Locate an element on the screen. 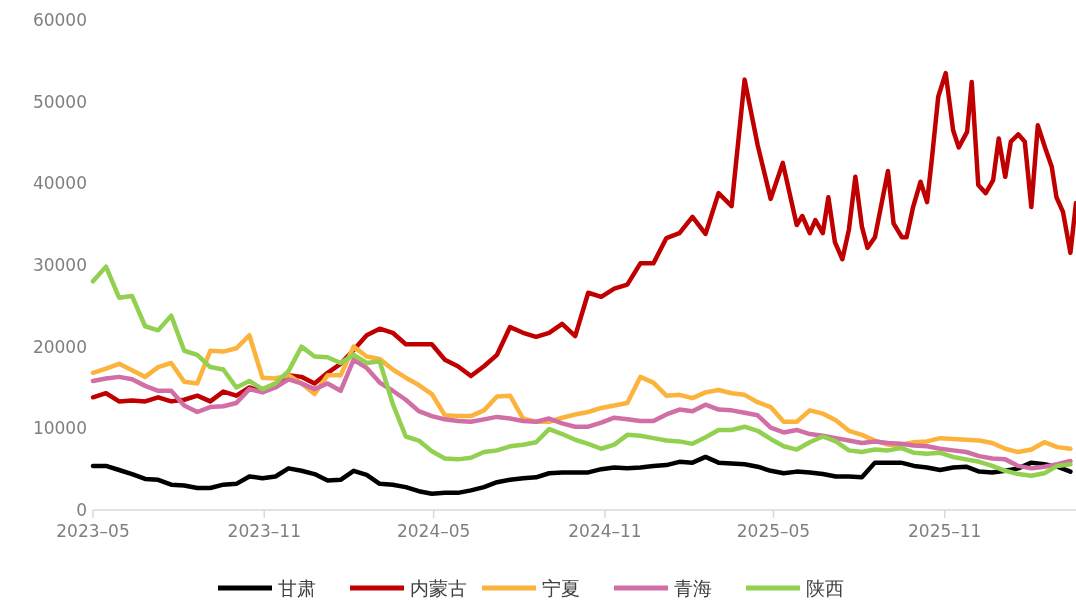  x-tick-label: 2025–05 is located at coordinates (773, 531).